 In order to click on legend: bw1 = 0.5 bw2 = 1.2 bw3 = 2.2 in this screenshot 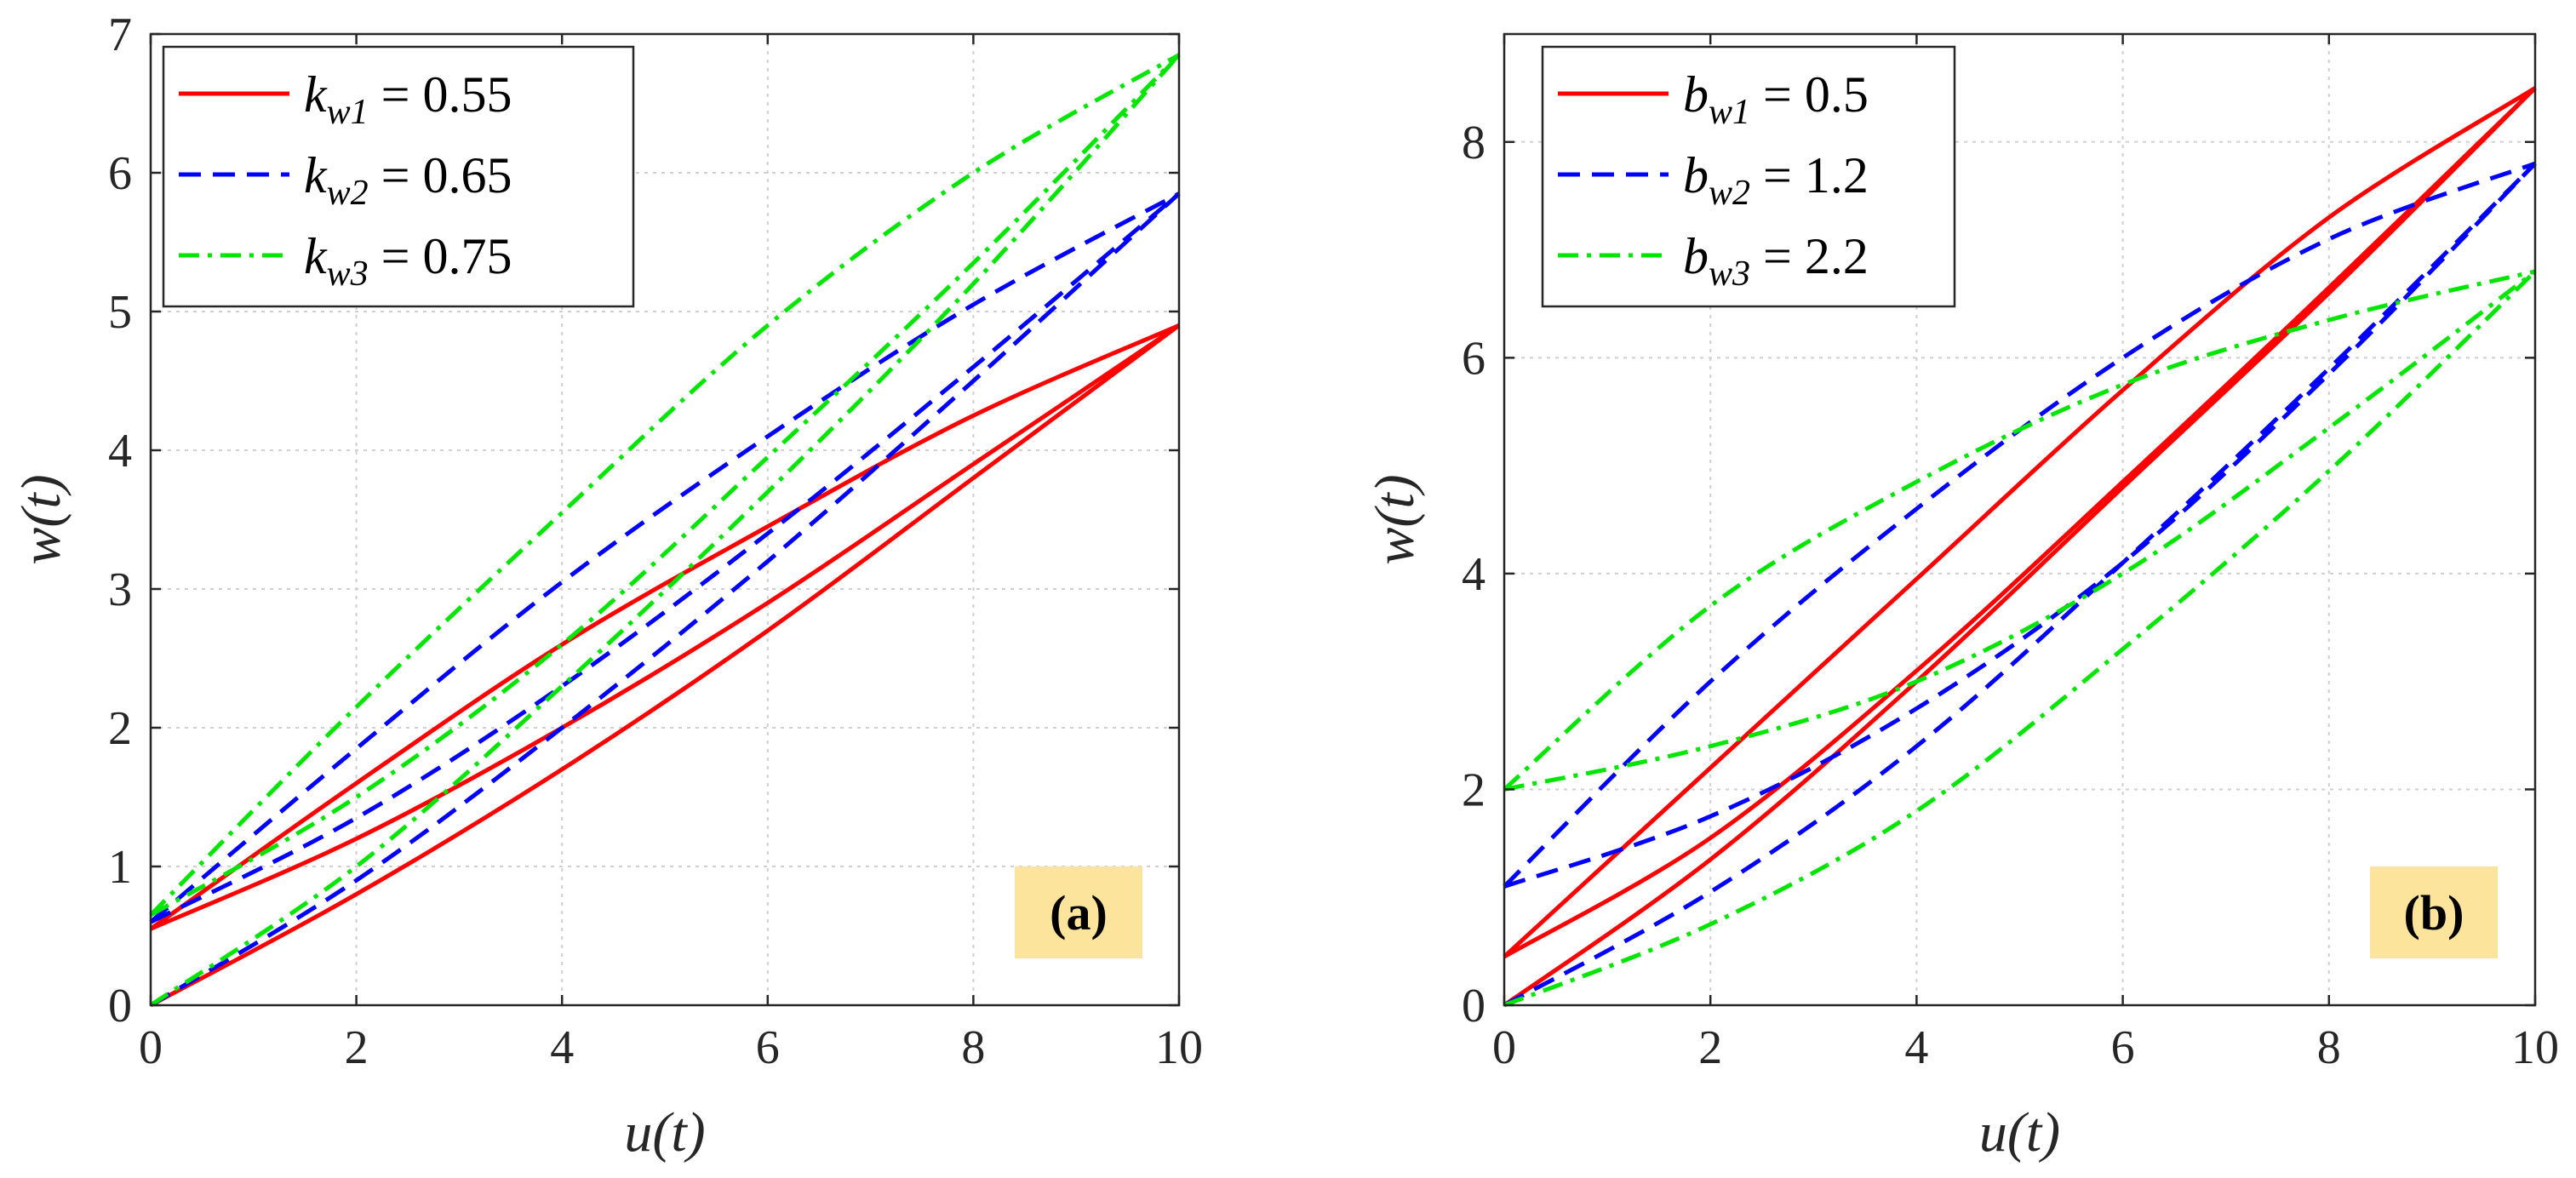, I will do `click(1748, 176)`.